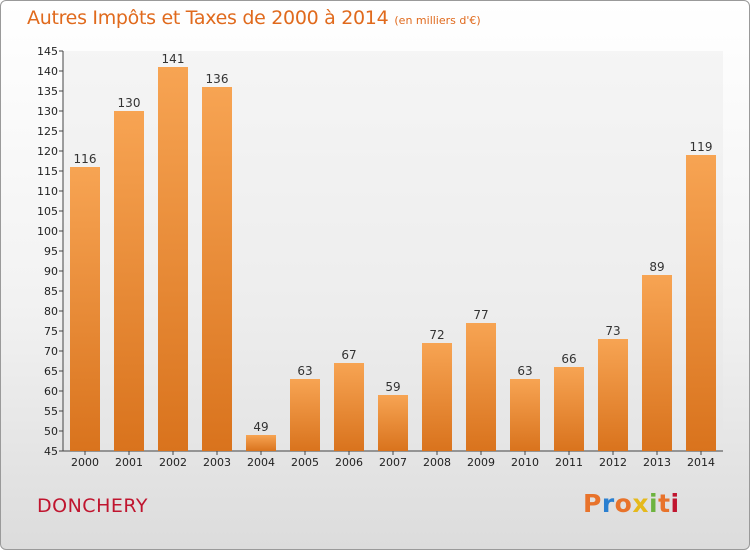 This screenshot has height=550, width=750. Describe the element at coordinates (47, 211) in the screenshot. I see `y-tick-label: 105` at that location.